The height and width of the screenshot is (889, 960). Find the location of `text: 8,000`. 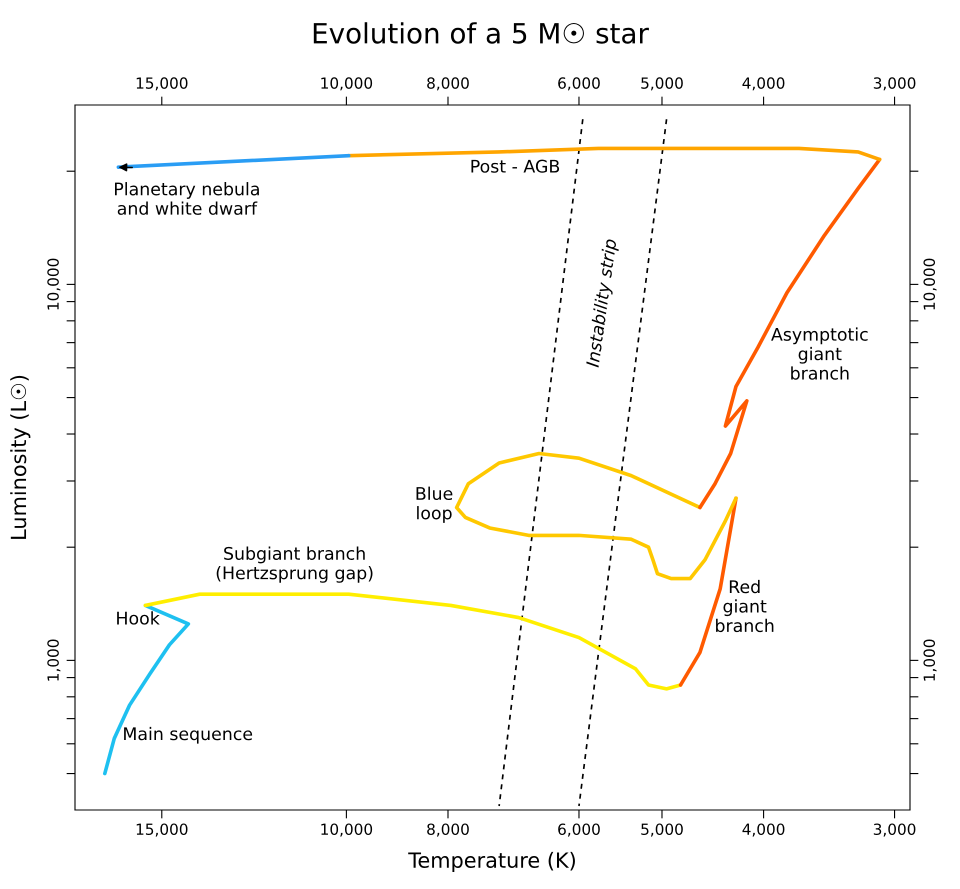

text: 8,000 is located at coordinates (448, 83).